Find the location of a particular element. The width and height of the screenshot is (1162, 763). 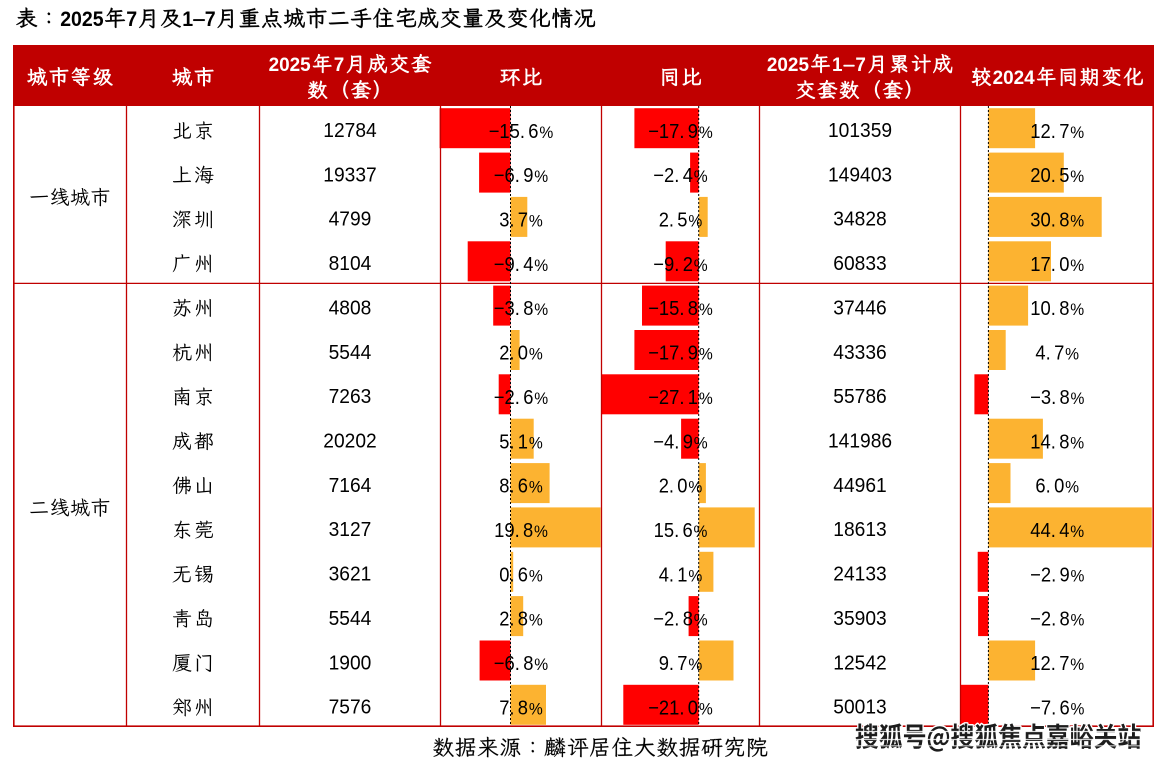

svg-text: −6. is located at coordinates (507, 176).